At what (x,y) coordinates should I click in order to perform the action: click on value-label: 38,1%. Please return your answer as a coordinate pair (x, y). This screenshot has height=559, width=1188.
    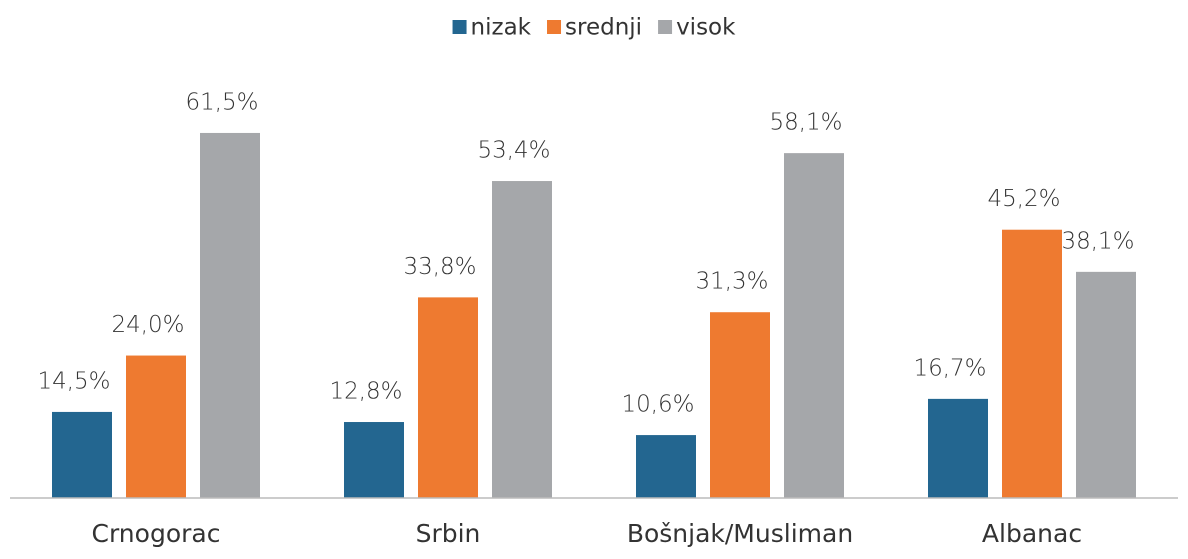
    Looking at the image, I should click on (1097, 241).